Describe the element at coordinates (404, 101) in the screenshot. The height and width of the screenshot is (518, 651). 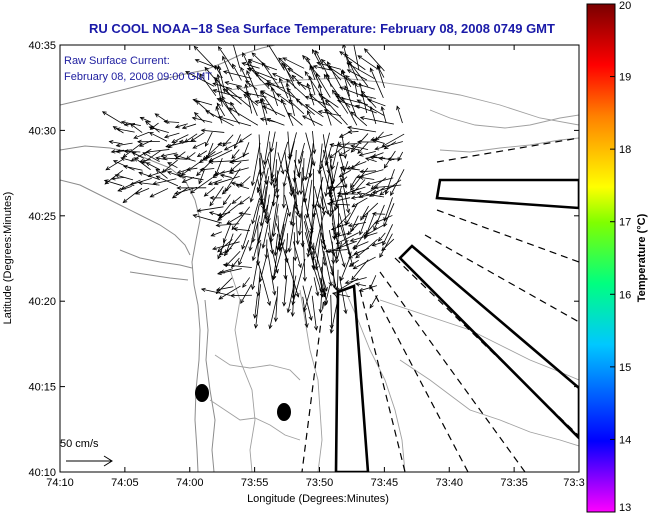
I see `bathymetry-contour` at that location.